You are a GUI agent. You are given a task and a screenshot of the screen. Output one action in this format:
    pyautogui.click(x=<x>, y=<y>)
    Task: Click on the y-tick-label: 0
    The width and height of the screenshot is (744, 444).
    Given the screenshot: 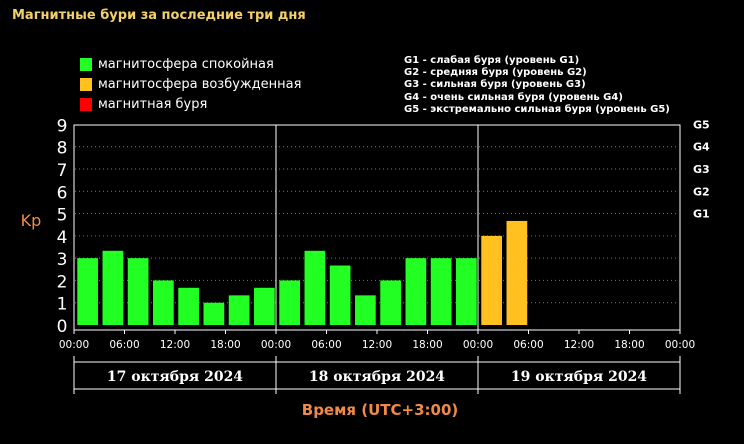 What is the action you would take?
    pyautogui.click(x=62, y=327)
    